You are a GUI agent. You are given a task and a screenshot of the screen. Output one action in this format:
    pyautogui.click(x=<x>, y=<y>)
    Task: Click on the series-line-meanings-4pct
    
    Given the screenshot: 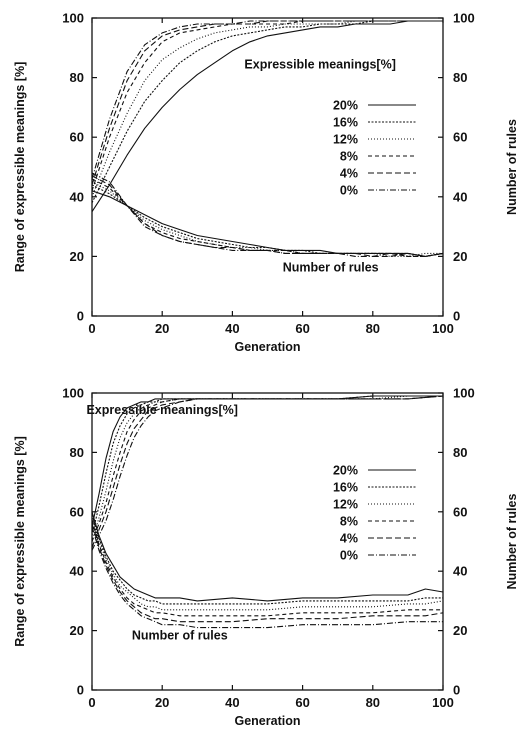 What is the action you would take?
    pyautogui.click(x=267, y=471)
    